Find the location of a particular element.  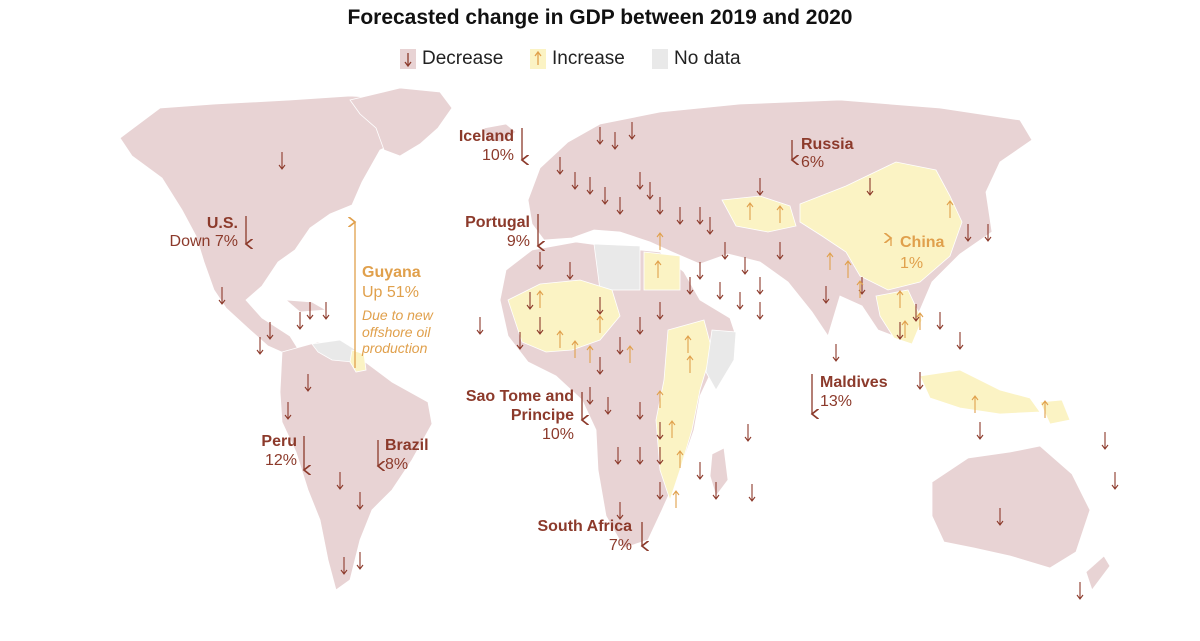

legend-no-data-label: No data is located at coordinates (707, 58).